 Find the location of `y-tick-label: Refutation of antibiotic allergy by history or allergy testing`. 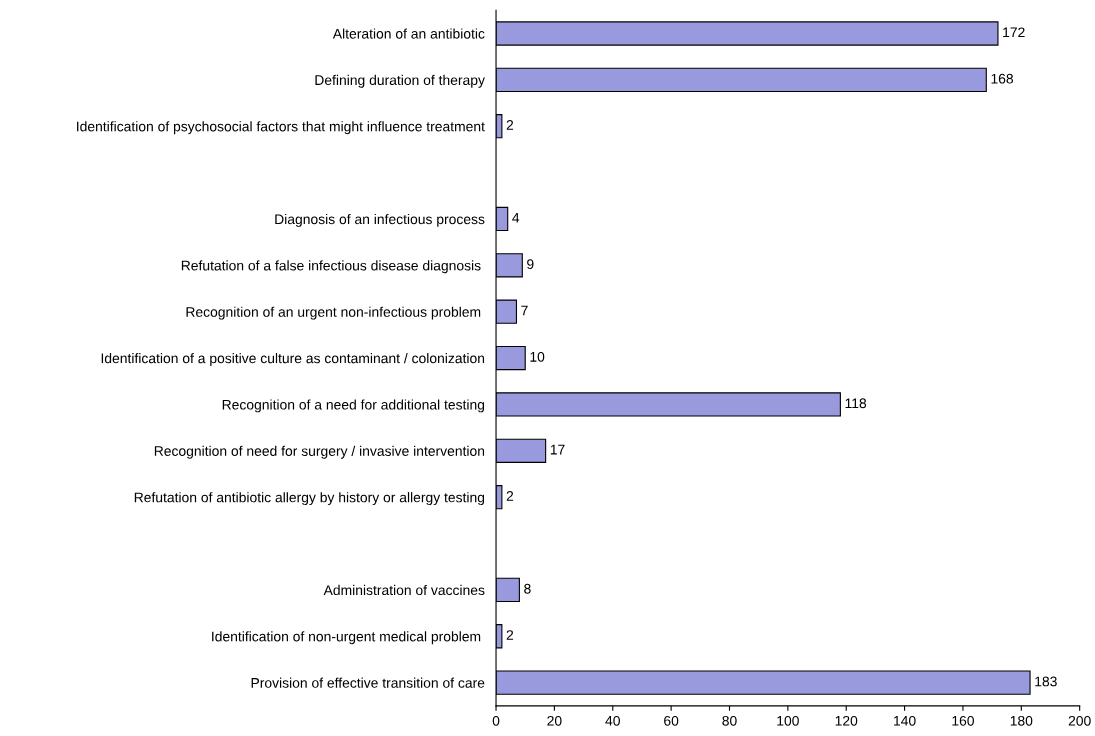

y-tick-label: Refutation of antibiotic allergy by history or allergy testing is located at coordinates (309, 499).